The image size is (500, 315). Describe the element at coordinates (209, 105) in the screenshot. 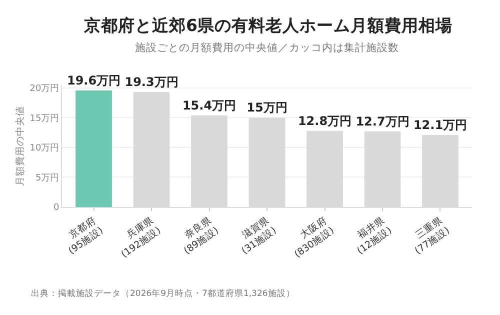

I see `data-label: 15.4万円` at that location.